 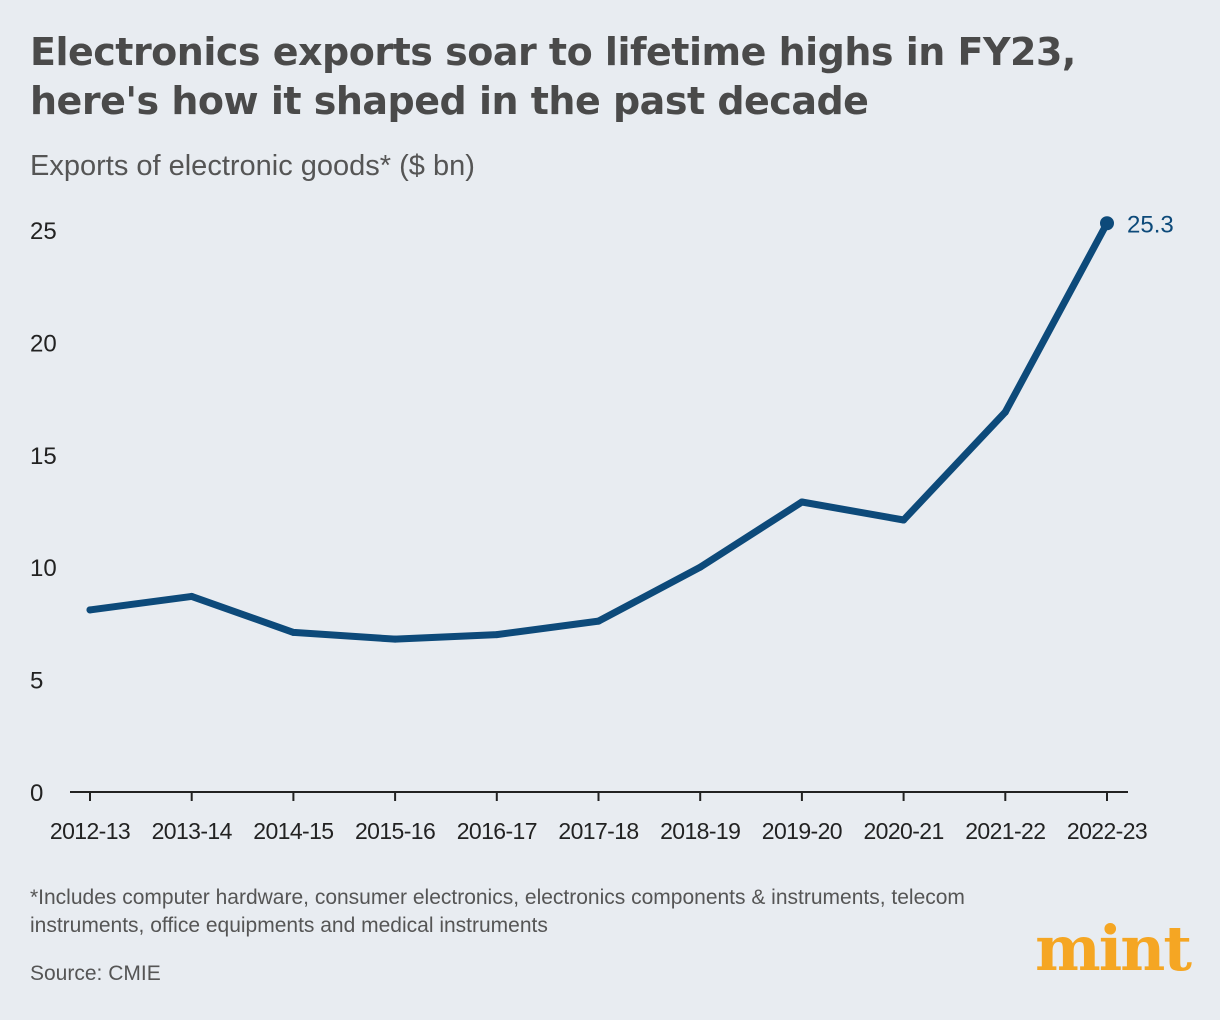 I want to click on mint-logo: mint, so click(x=1113, y=948).